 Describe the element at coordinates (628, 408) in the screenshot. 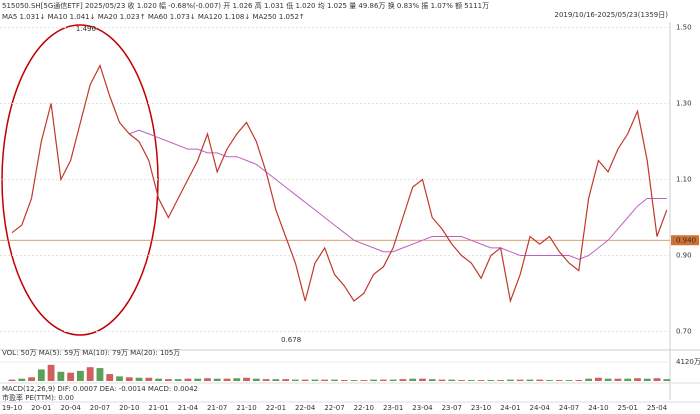

I see `x-tick-label: 25-01` at that location.